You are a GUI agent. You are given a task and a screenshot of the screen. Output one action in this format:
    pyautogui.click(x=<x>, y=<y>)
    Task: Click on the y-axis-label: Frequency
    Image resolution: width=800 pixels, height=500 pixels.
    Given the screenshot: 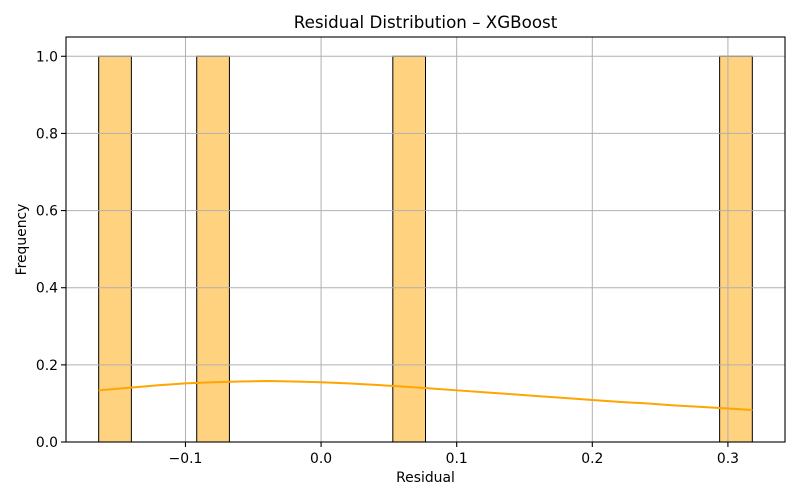 What is the action you would take?
    pyautogui.click(x=22, y=240)
    